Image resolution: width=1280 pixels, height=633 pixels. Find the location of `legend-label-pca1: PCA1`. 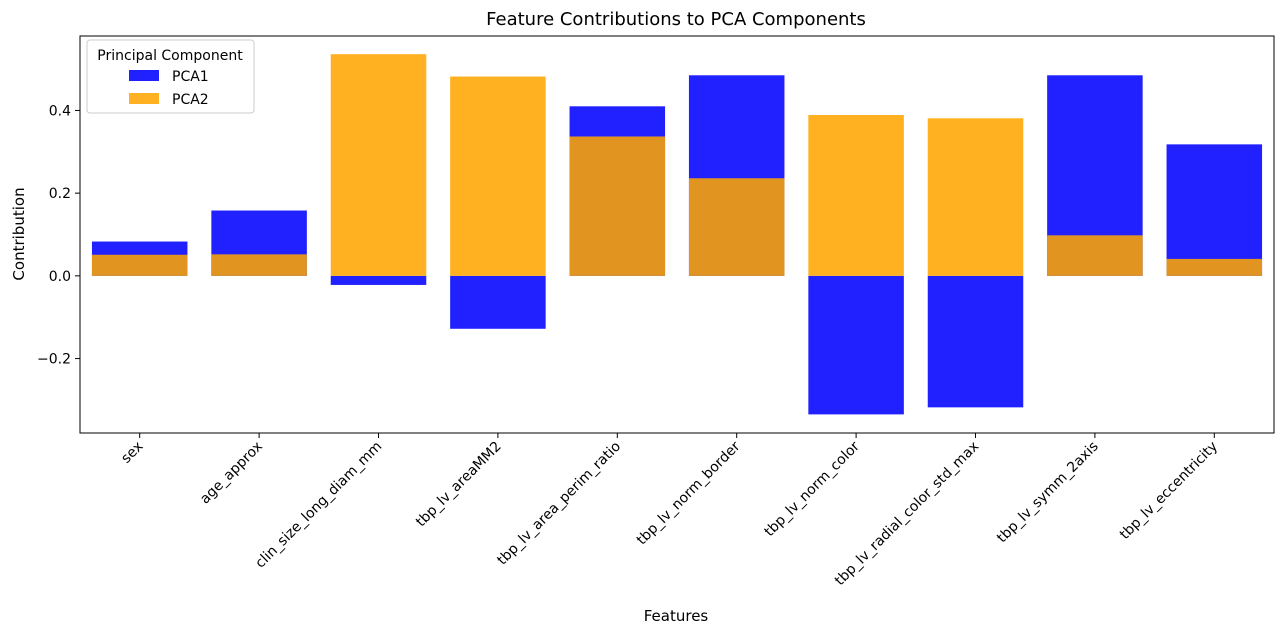

legend-label-pca1: PCA1 is located at coordinates (190, 77).